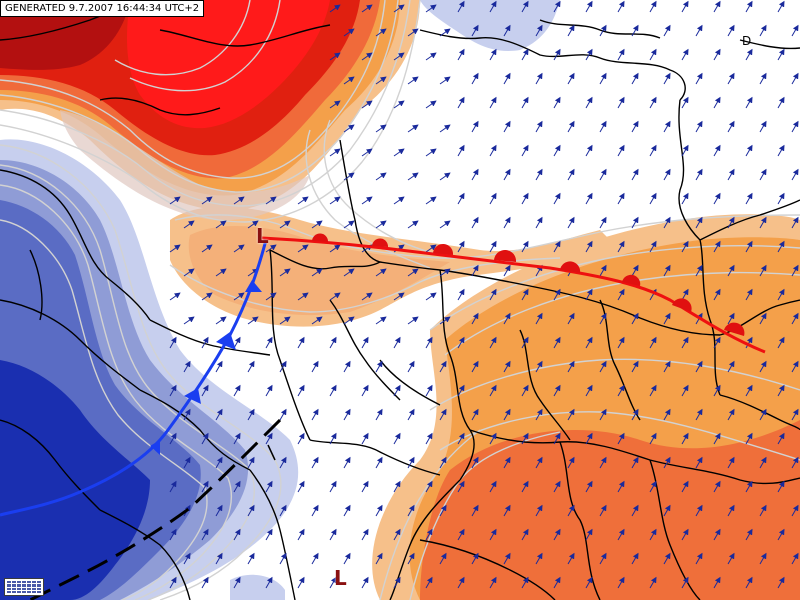 This screenshot has height=600, width=800. I want to click on legend-grid-icon, so click(24, 587).